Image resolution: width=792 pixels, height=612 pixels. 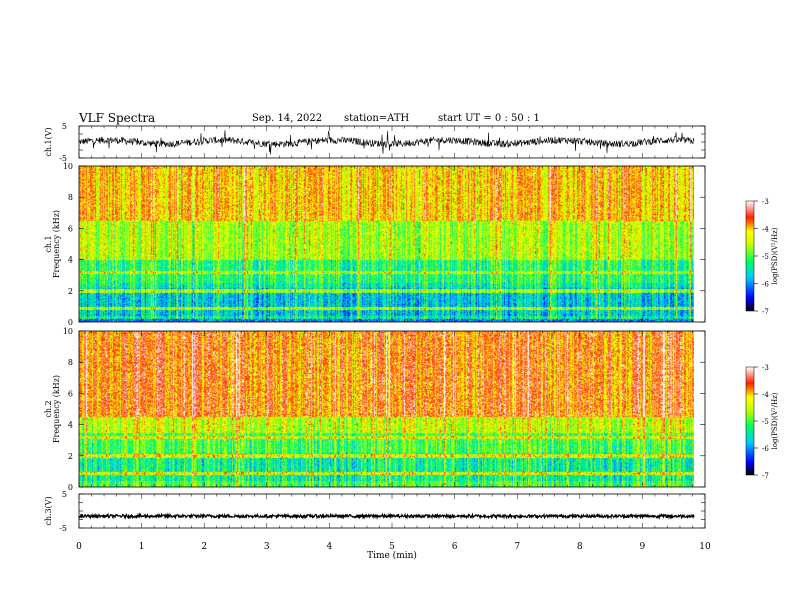 What do you see at coordinates (580, 547) in the screenshot?
I see `x-tick-label: 8` at bounding box center [580, 547].